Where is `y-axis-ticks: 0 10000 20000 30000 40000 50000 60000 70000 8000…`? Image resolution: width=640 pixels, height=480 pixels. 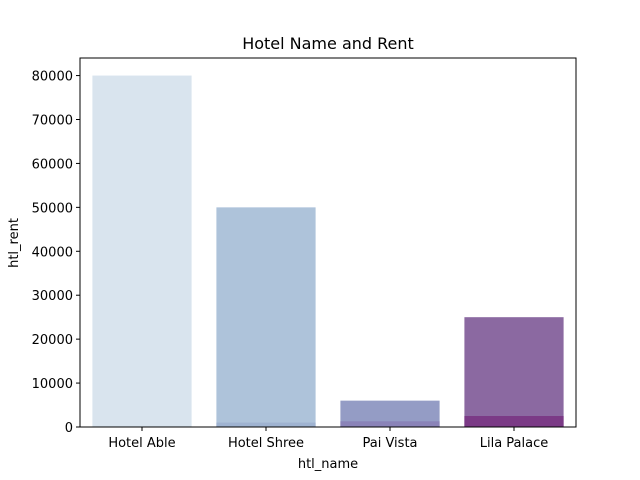
y-axis-ticks: 0 10000 20000 30000 40000 50000 60000 70000 8000… is located at coordinates (56, 253).